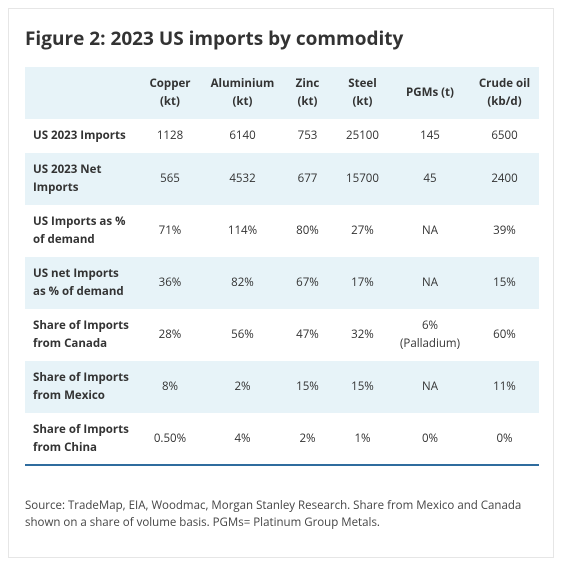 Image resolution: width=571 pixels, height=570 pixels. I want to click on table-cell: 6140, so click(242, 136).